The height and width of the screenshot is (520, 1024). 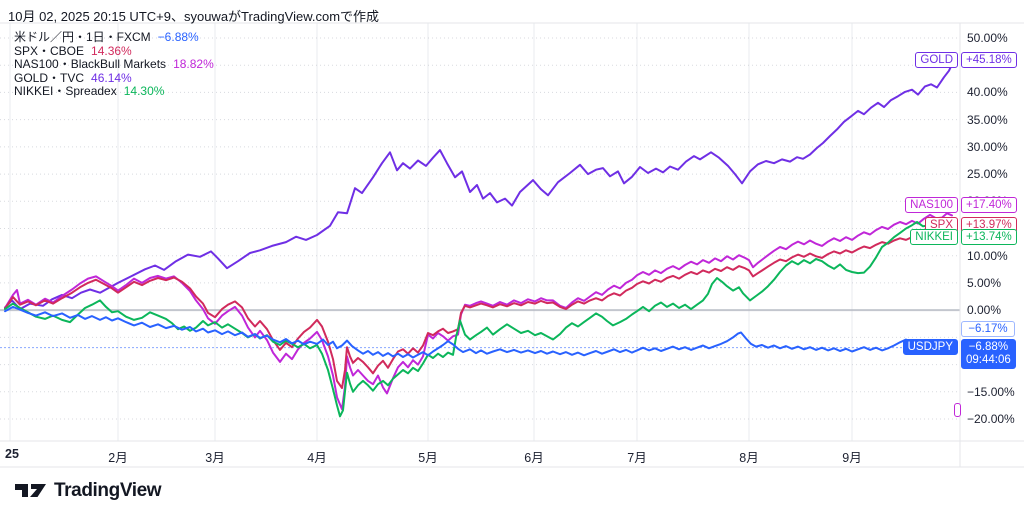 I want to click on tradingview-logo-text: TradingView, so click(x=108, y=490).